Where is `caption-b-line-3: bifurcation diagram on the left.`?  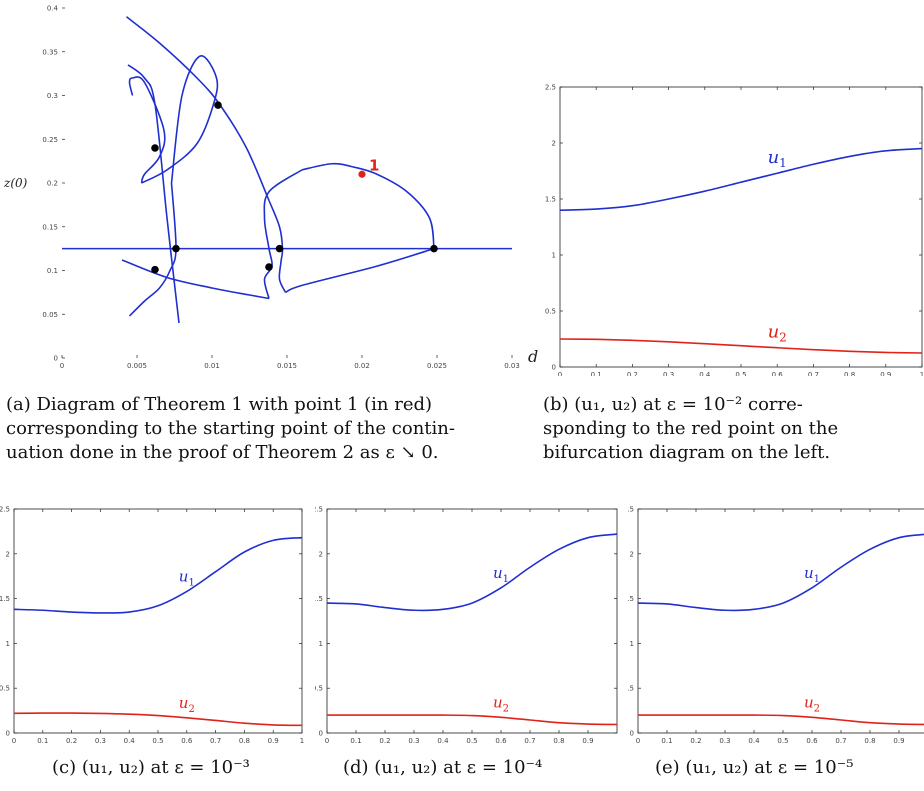 caption-b-line-3: bifurcation diagram on the left. is located at coordinates (687, 452).